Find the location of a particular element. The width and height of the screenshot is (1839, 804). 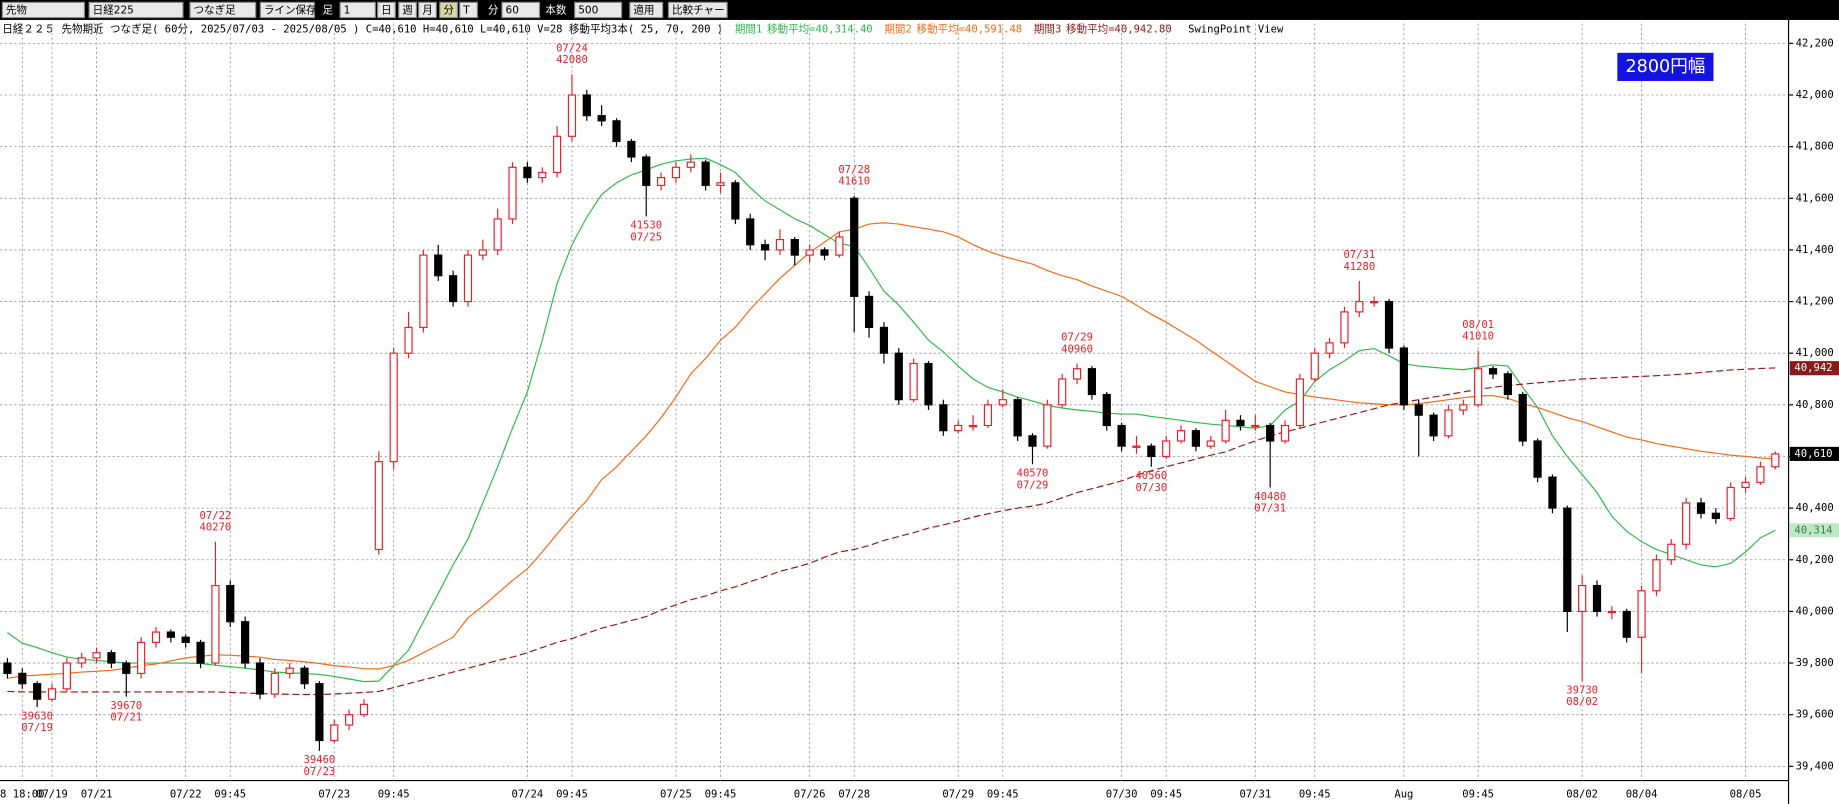

toolbar-label: ライン保存 is located at coordinates (290, 10).